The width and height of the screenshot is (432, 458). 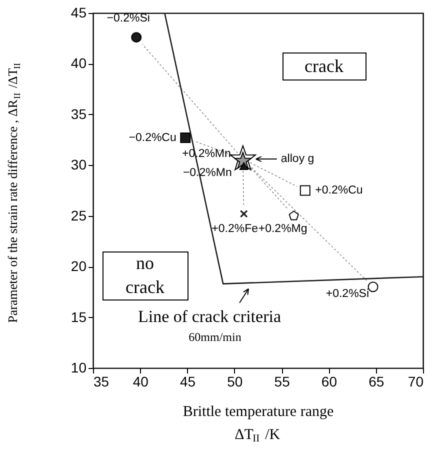 I want to click on x-tick-label: 70, so click(x=416, y=382).